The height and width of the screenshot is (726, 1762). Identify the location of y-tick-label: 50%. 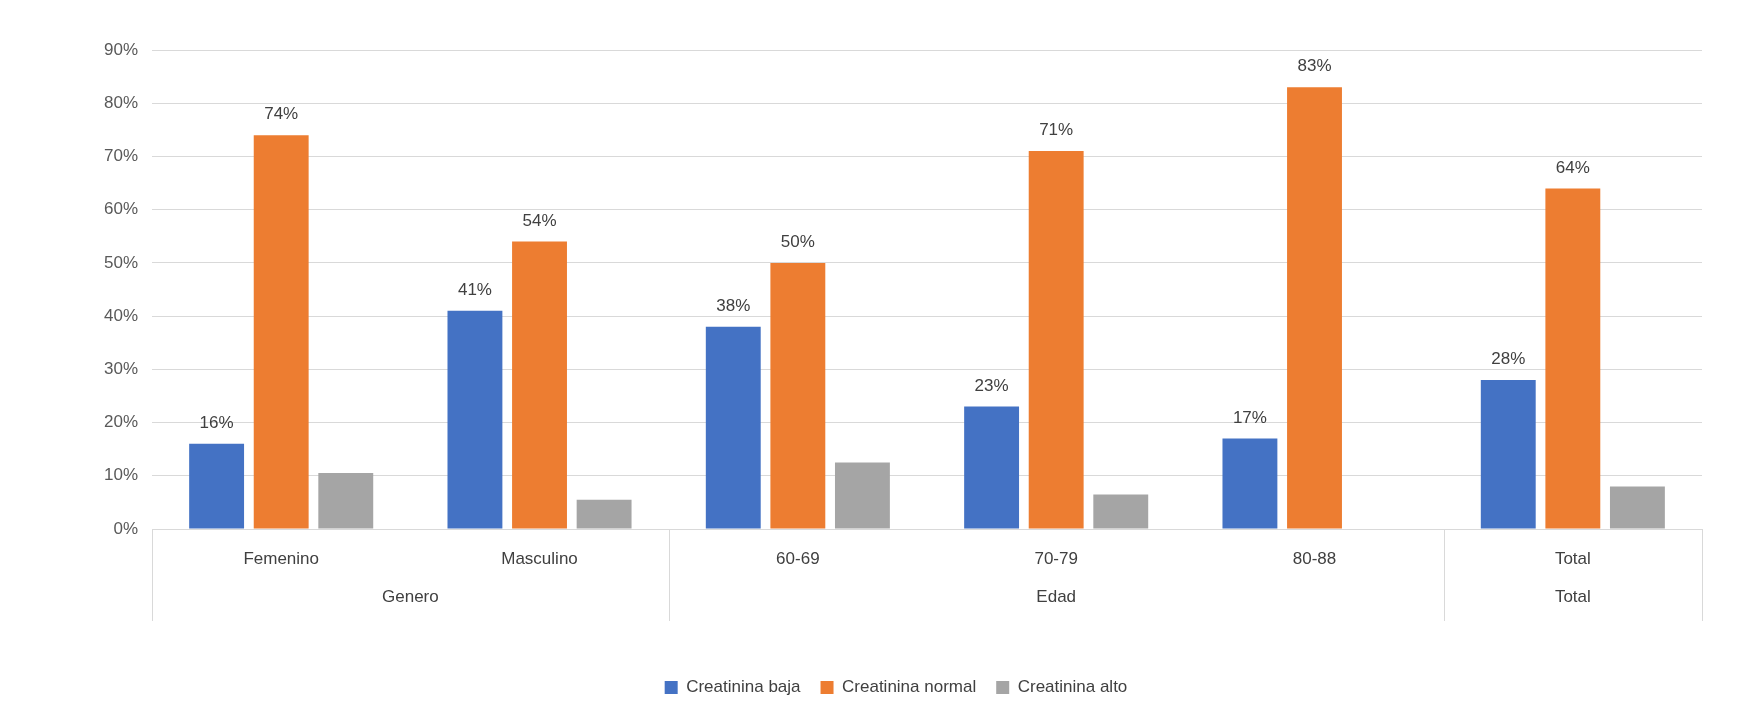
(121, 262).